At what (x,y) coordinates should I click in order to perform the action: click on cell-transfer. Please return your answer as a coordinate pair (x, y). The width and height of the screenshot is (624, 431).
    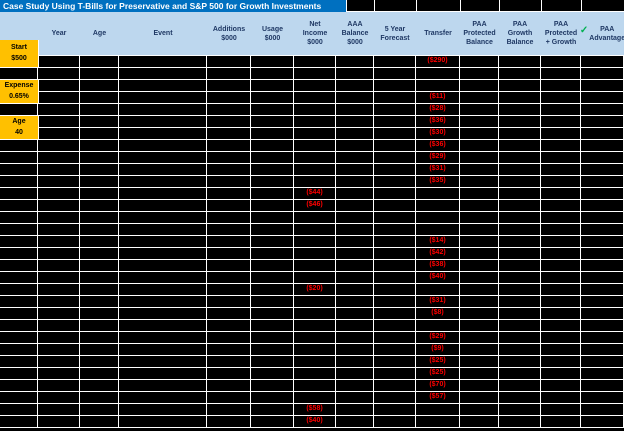
    Looking at the image, I should click on (438, 290).